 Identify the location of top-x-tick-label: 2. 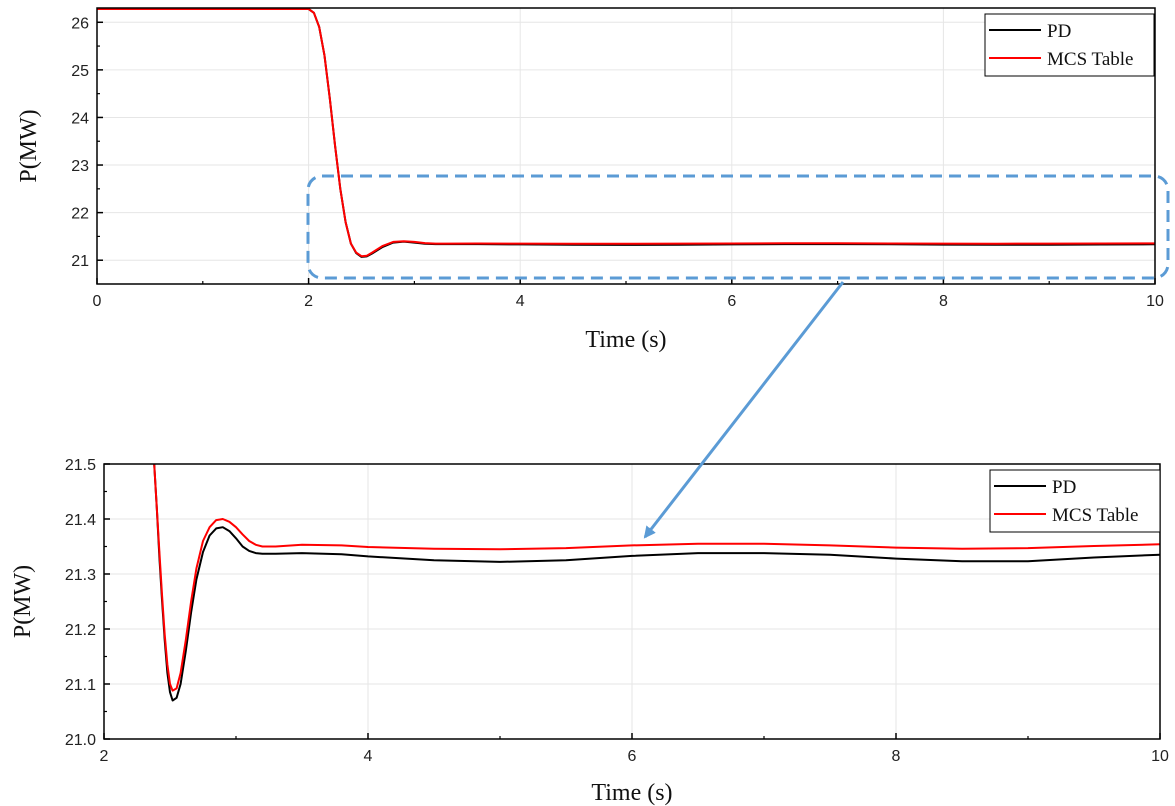
(308, 301).